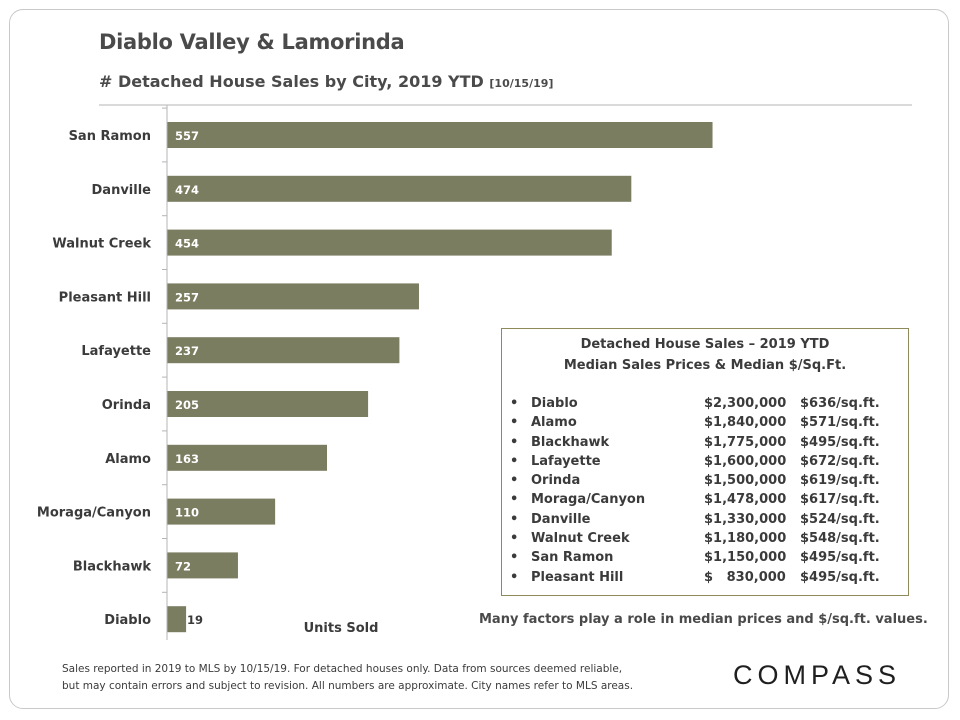  What do you see at coordinates (112, 566) in the screenshot?
I see `category-label: Blackhawk` at bounding box center [112, 566].